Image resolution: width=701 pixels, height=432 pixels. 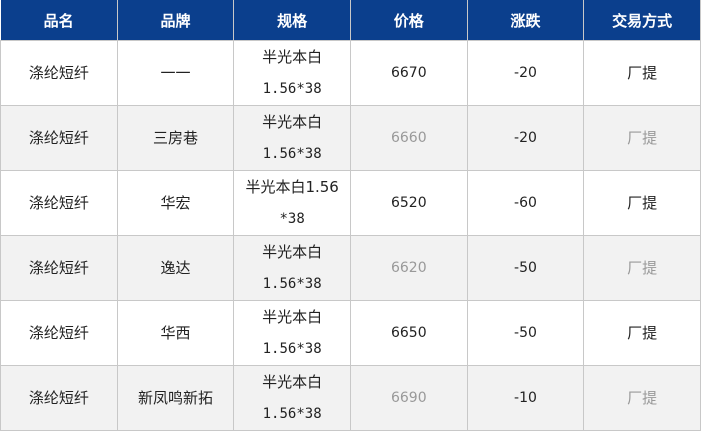 I want to click on cell-price: 6670, so click(x=408, y=73).